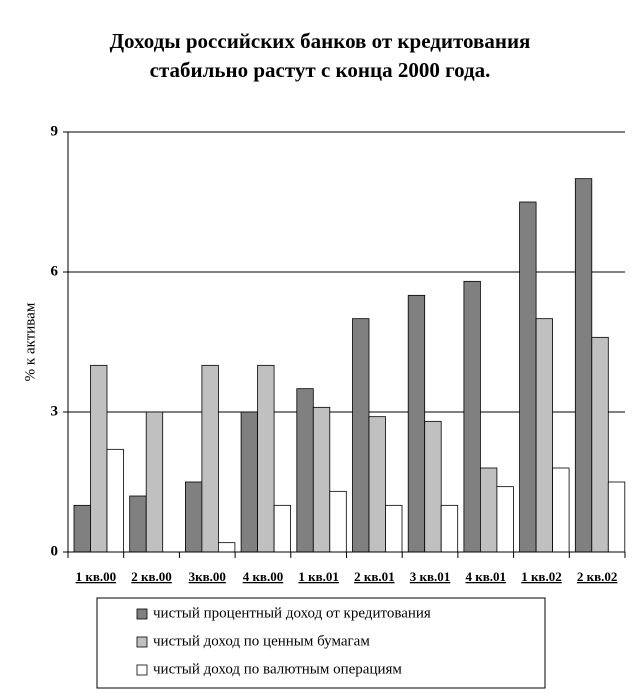 This screenshot has height=699, width=641. What do you see at coordinates (261, 641) in the screenshot?
I see `legend-label: чистый доход по ценным бумагам` at bounding box center [261, 641].